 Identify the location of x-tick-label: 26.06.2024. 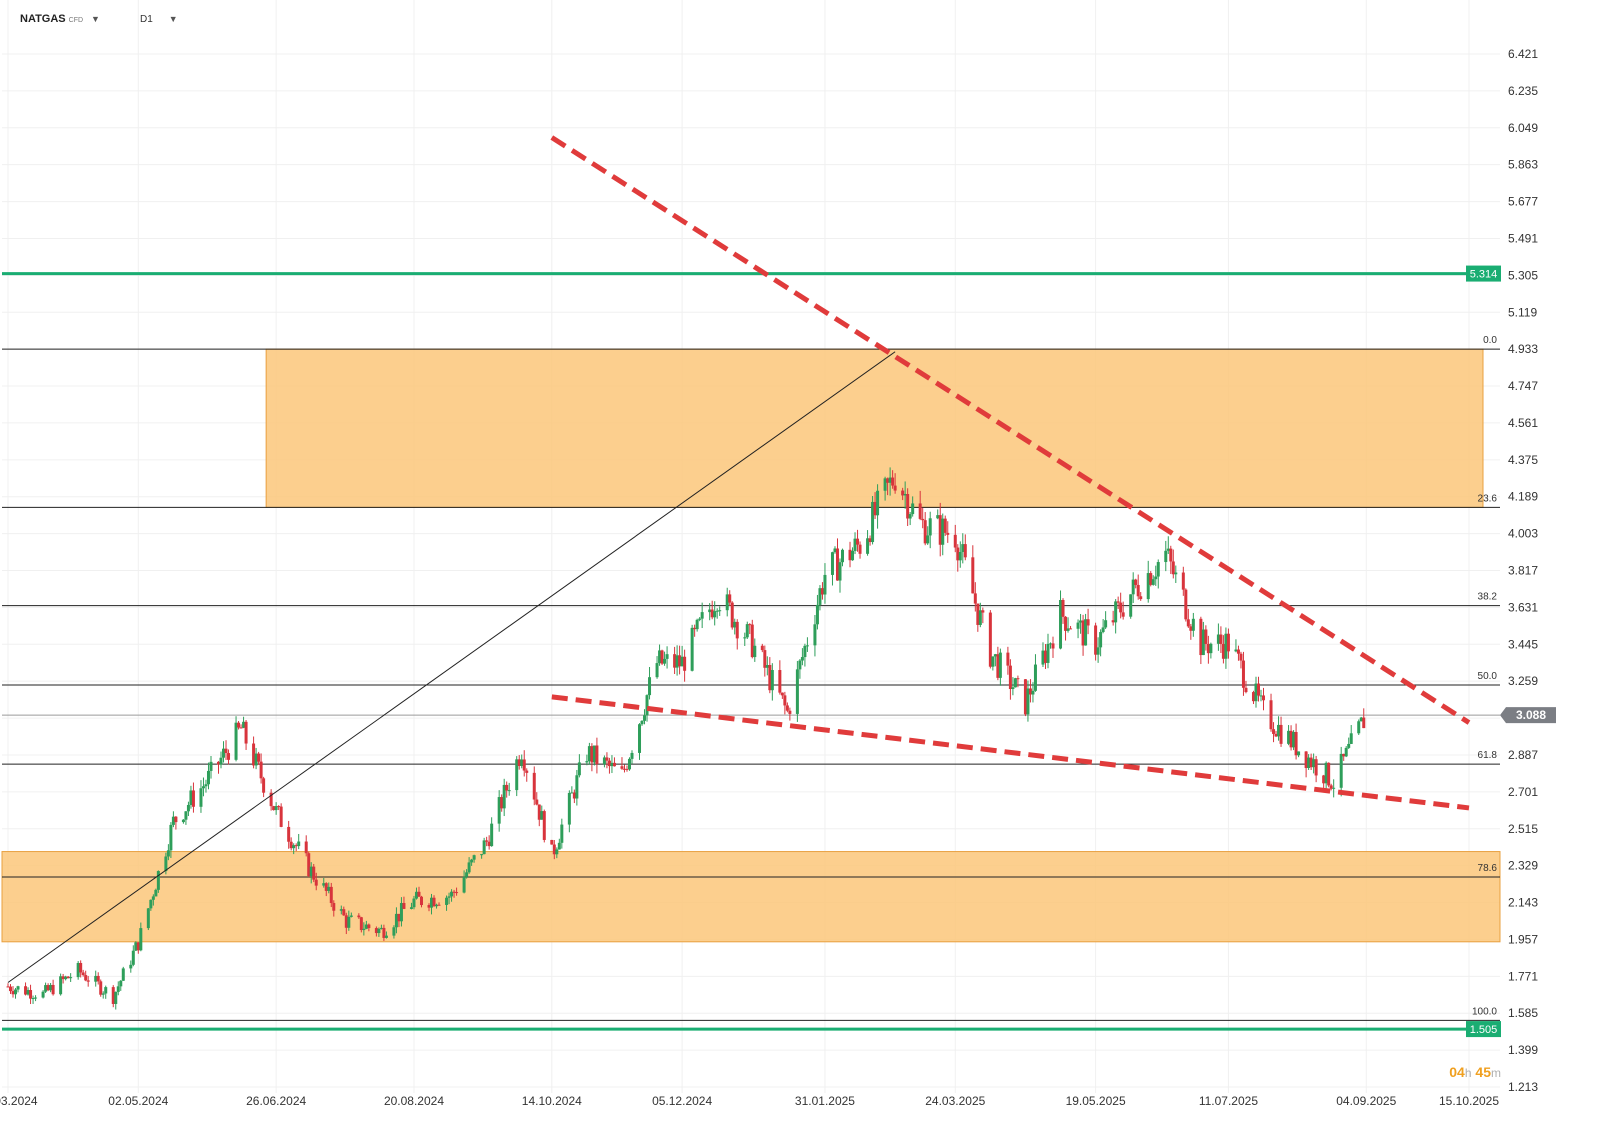
(276, 1101).